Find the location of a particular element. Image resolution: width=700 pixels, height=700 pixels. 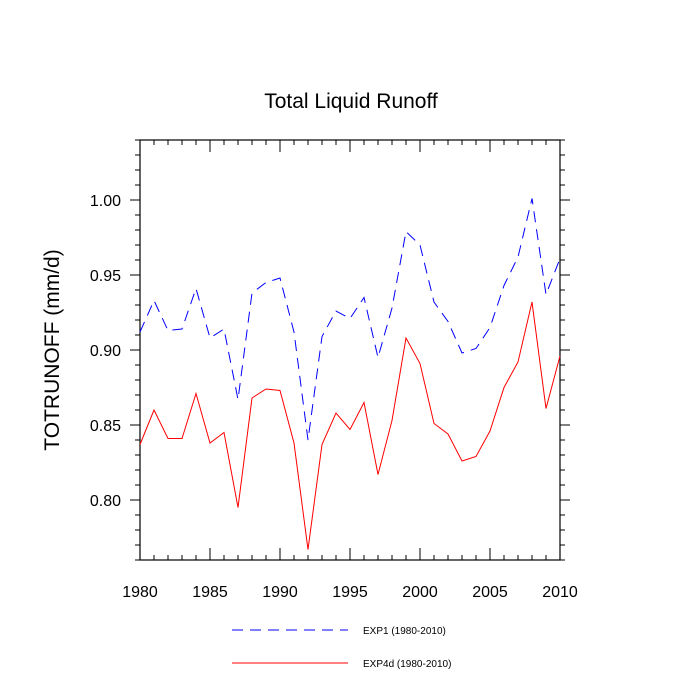

y-tick-labels: 0.80 0.85 0.90 0.95 1.00 is located at coordinates (105, 351).